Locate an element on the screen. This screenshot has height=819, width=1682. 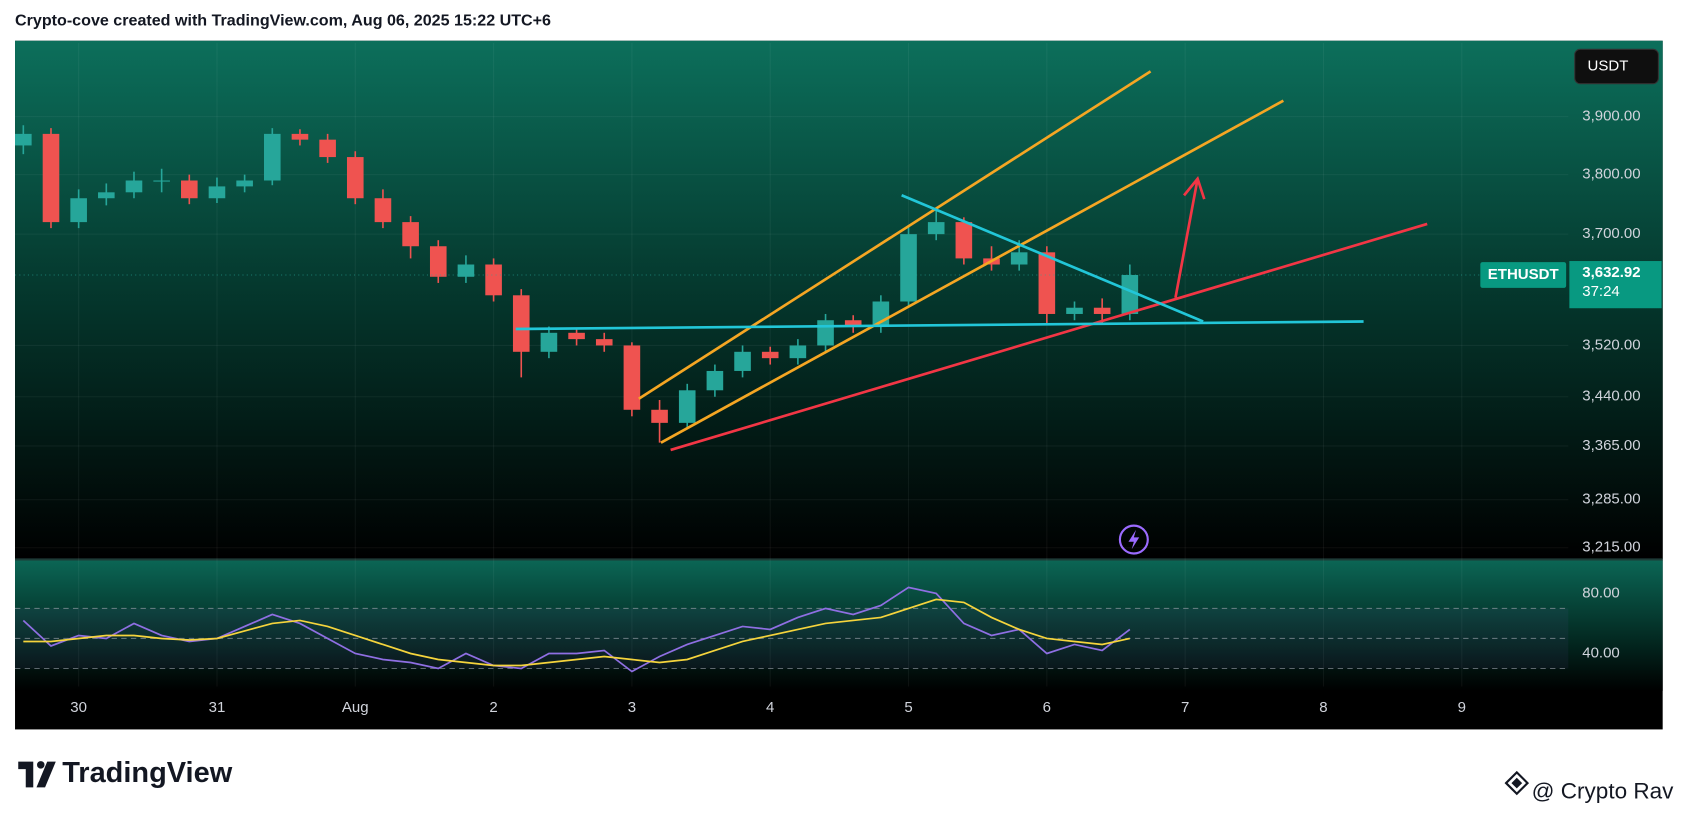
x-tick-label: 9 is located at coordinates (1462, 707).